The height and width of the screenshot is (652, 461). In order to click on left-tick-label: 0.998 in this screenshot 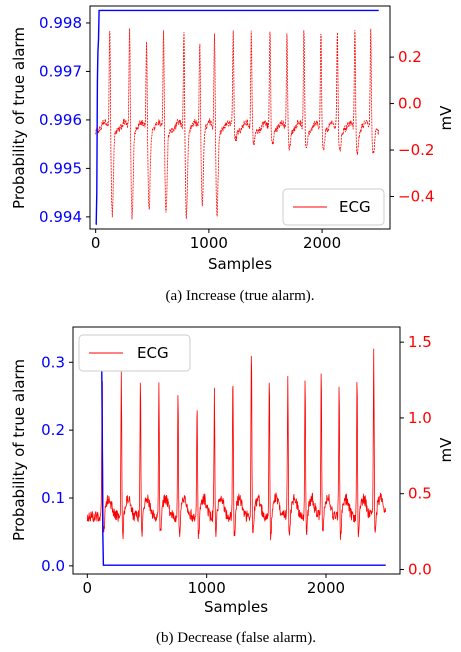, I will do `click(60, 23)`.